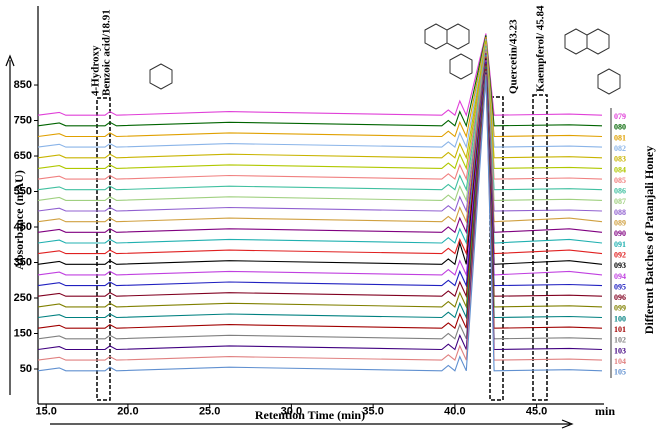 This screenshot has width=659, height=436. Describe the element at coordinates (23, 227) in the screenshot. I see `y-tick-label: 450` at that location.